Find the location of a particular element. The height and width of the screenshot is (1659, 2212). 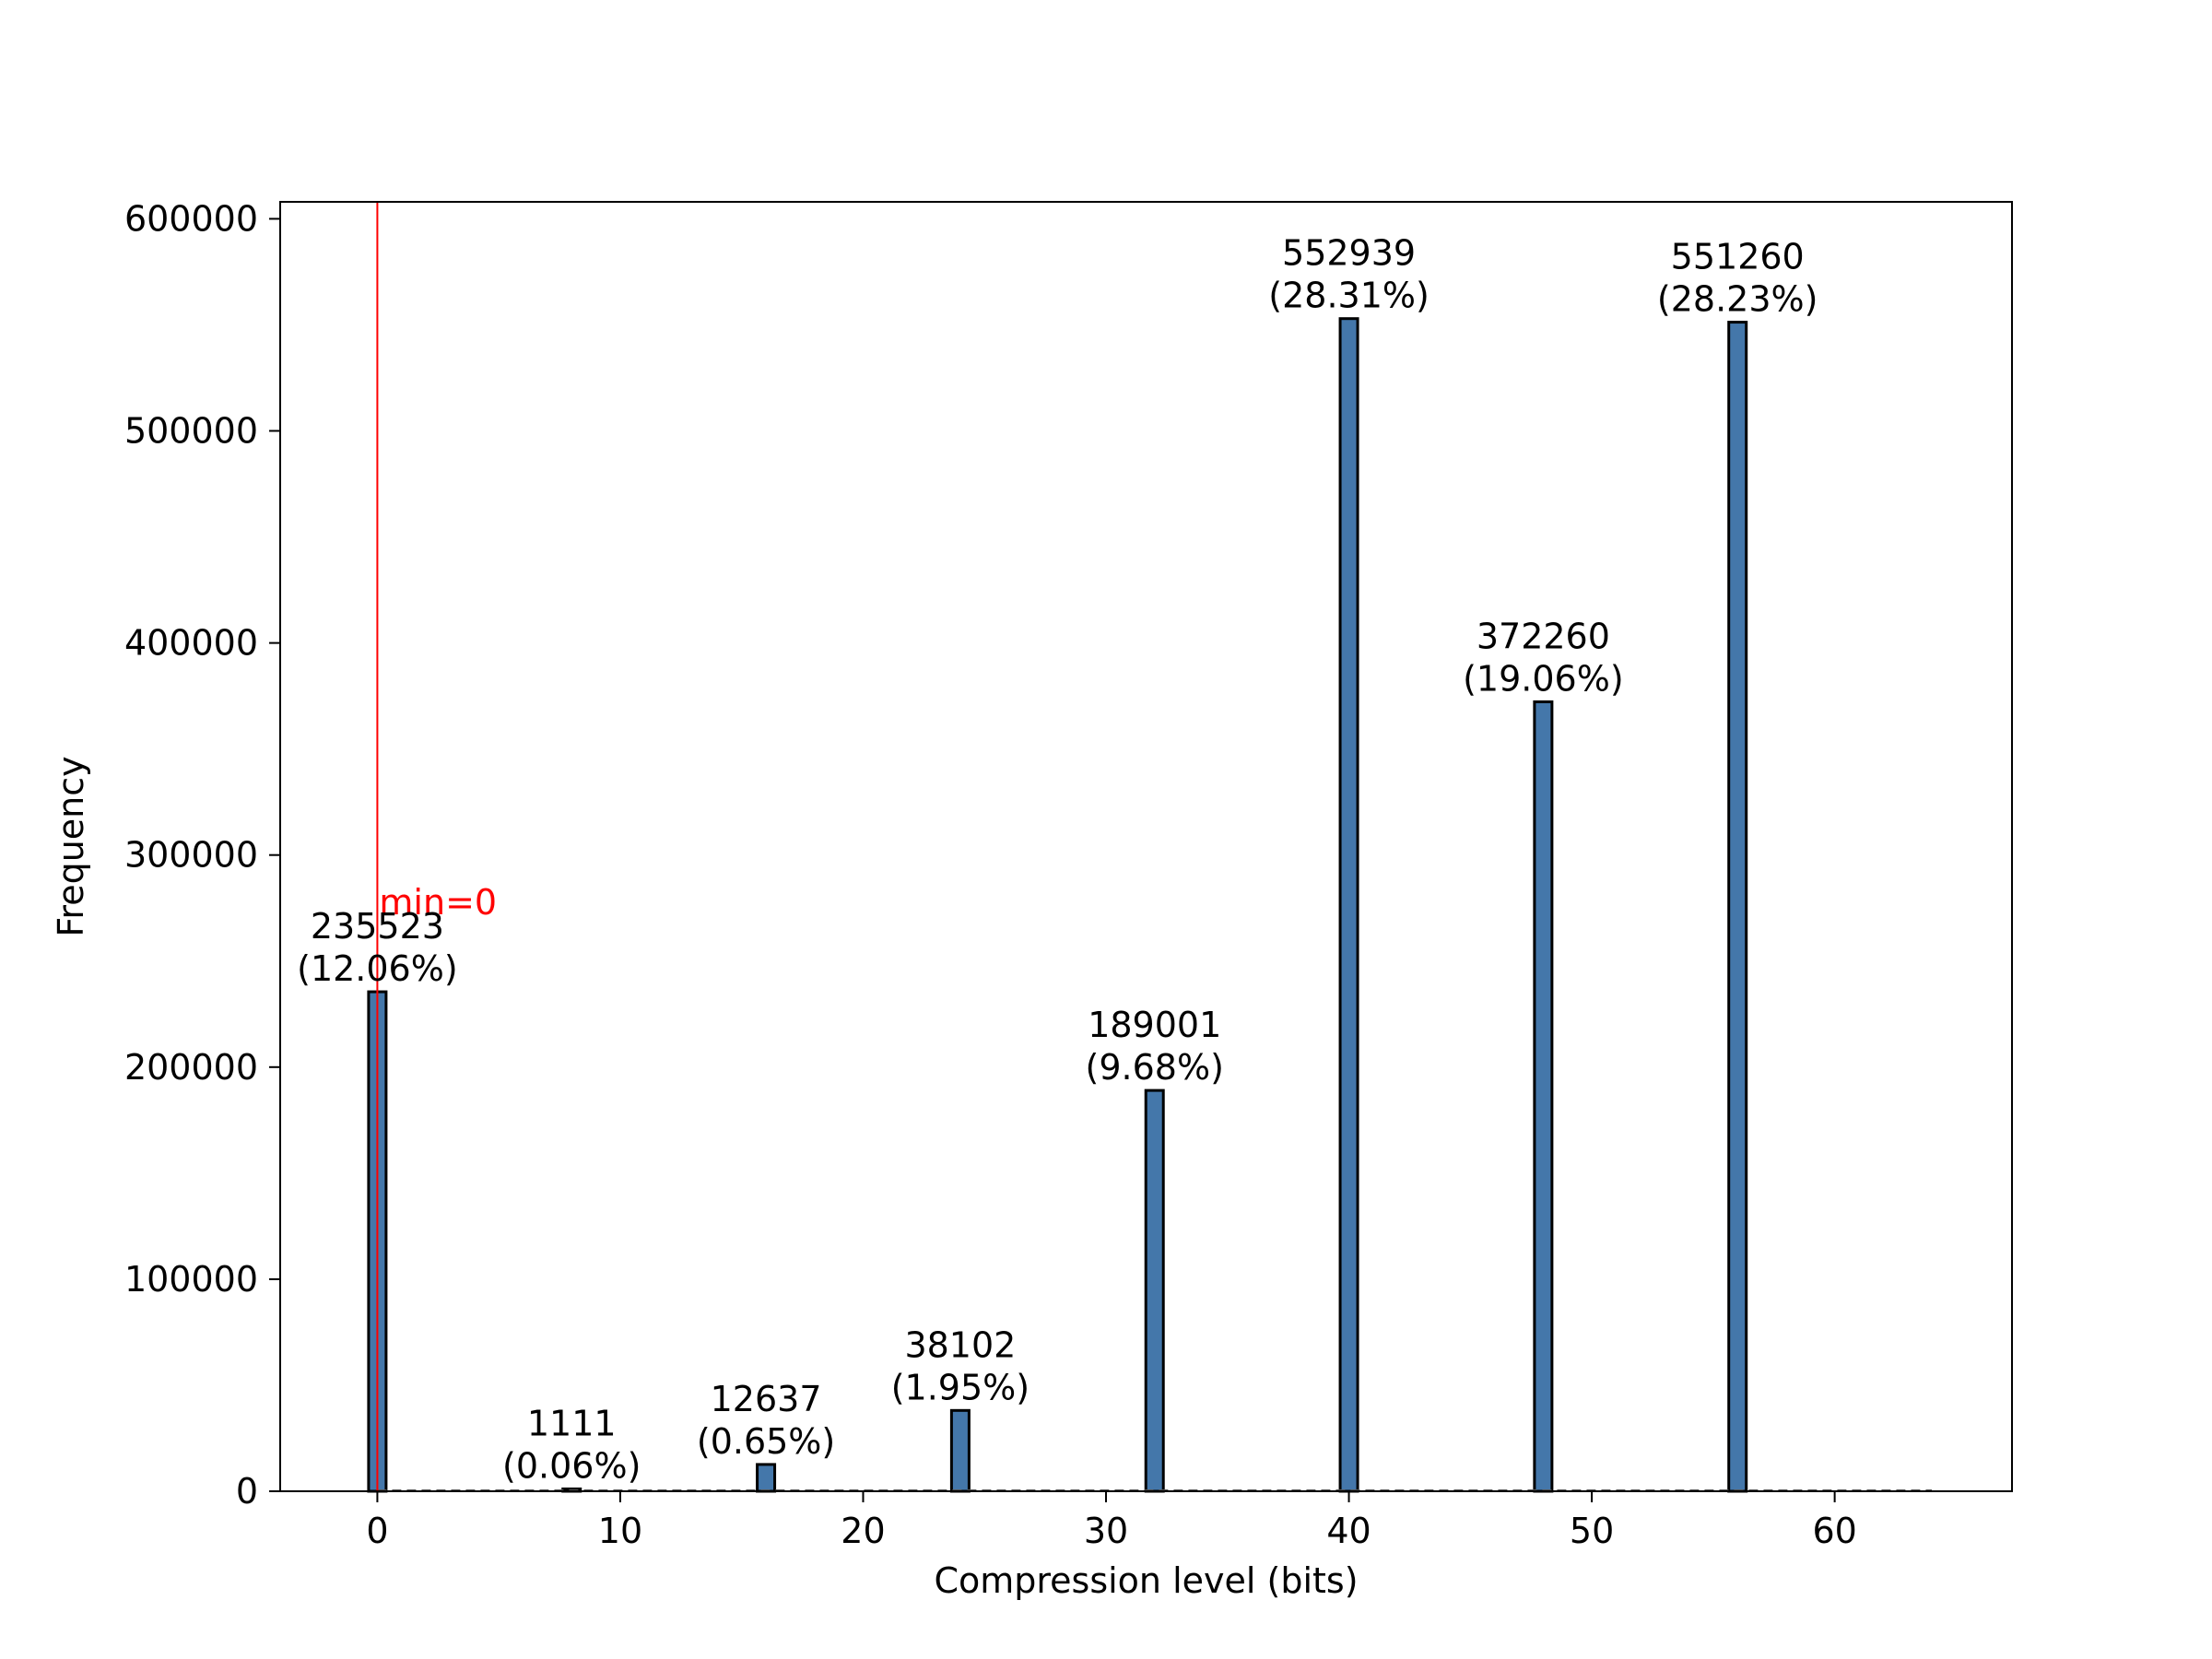

y-tick-label-0: 0 is located at coordinates (247, 1491).